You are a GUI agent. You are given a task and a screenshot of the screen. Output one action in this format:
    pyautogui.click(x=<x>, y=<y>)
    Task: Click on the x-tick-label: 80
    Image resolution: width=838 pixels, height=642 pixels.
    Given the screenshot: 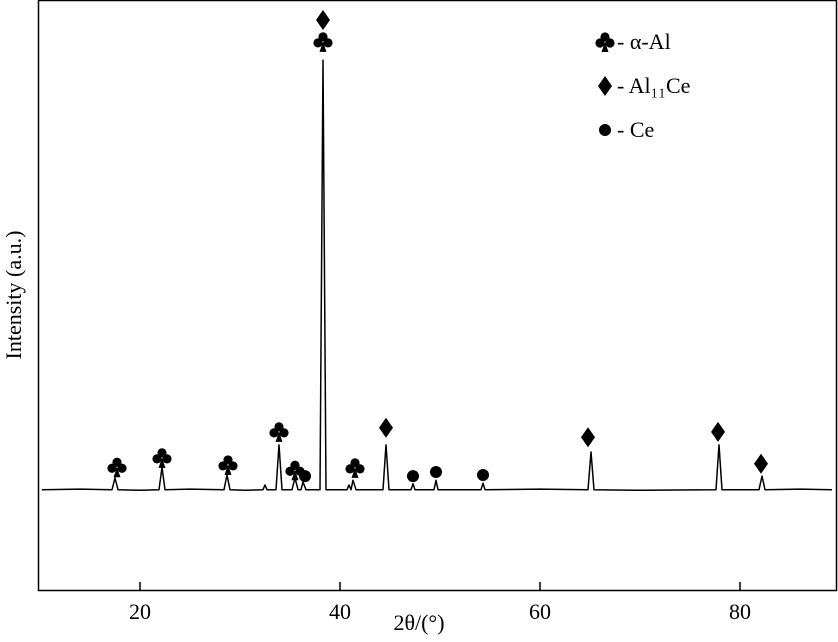 What is the action you would take?
    pyautogui.click(x=740, y=611)
    